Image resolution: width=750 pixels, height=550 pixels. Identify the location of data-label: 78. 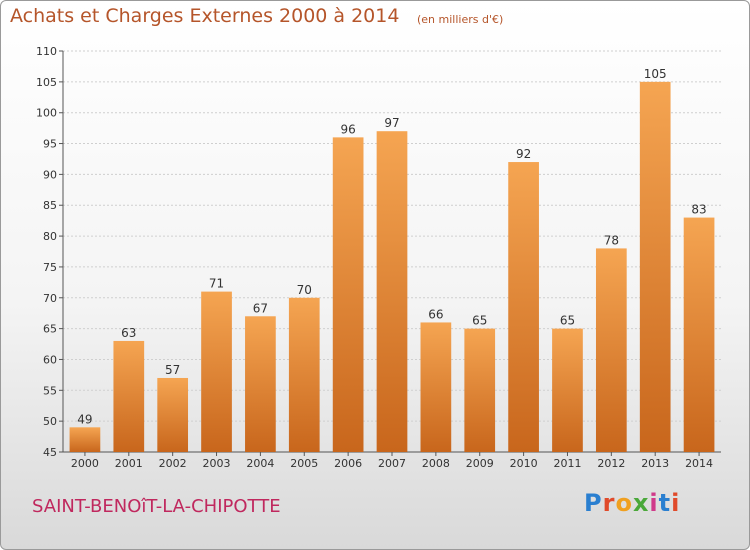
(611, 240).